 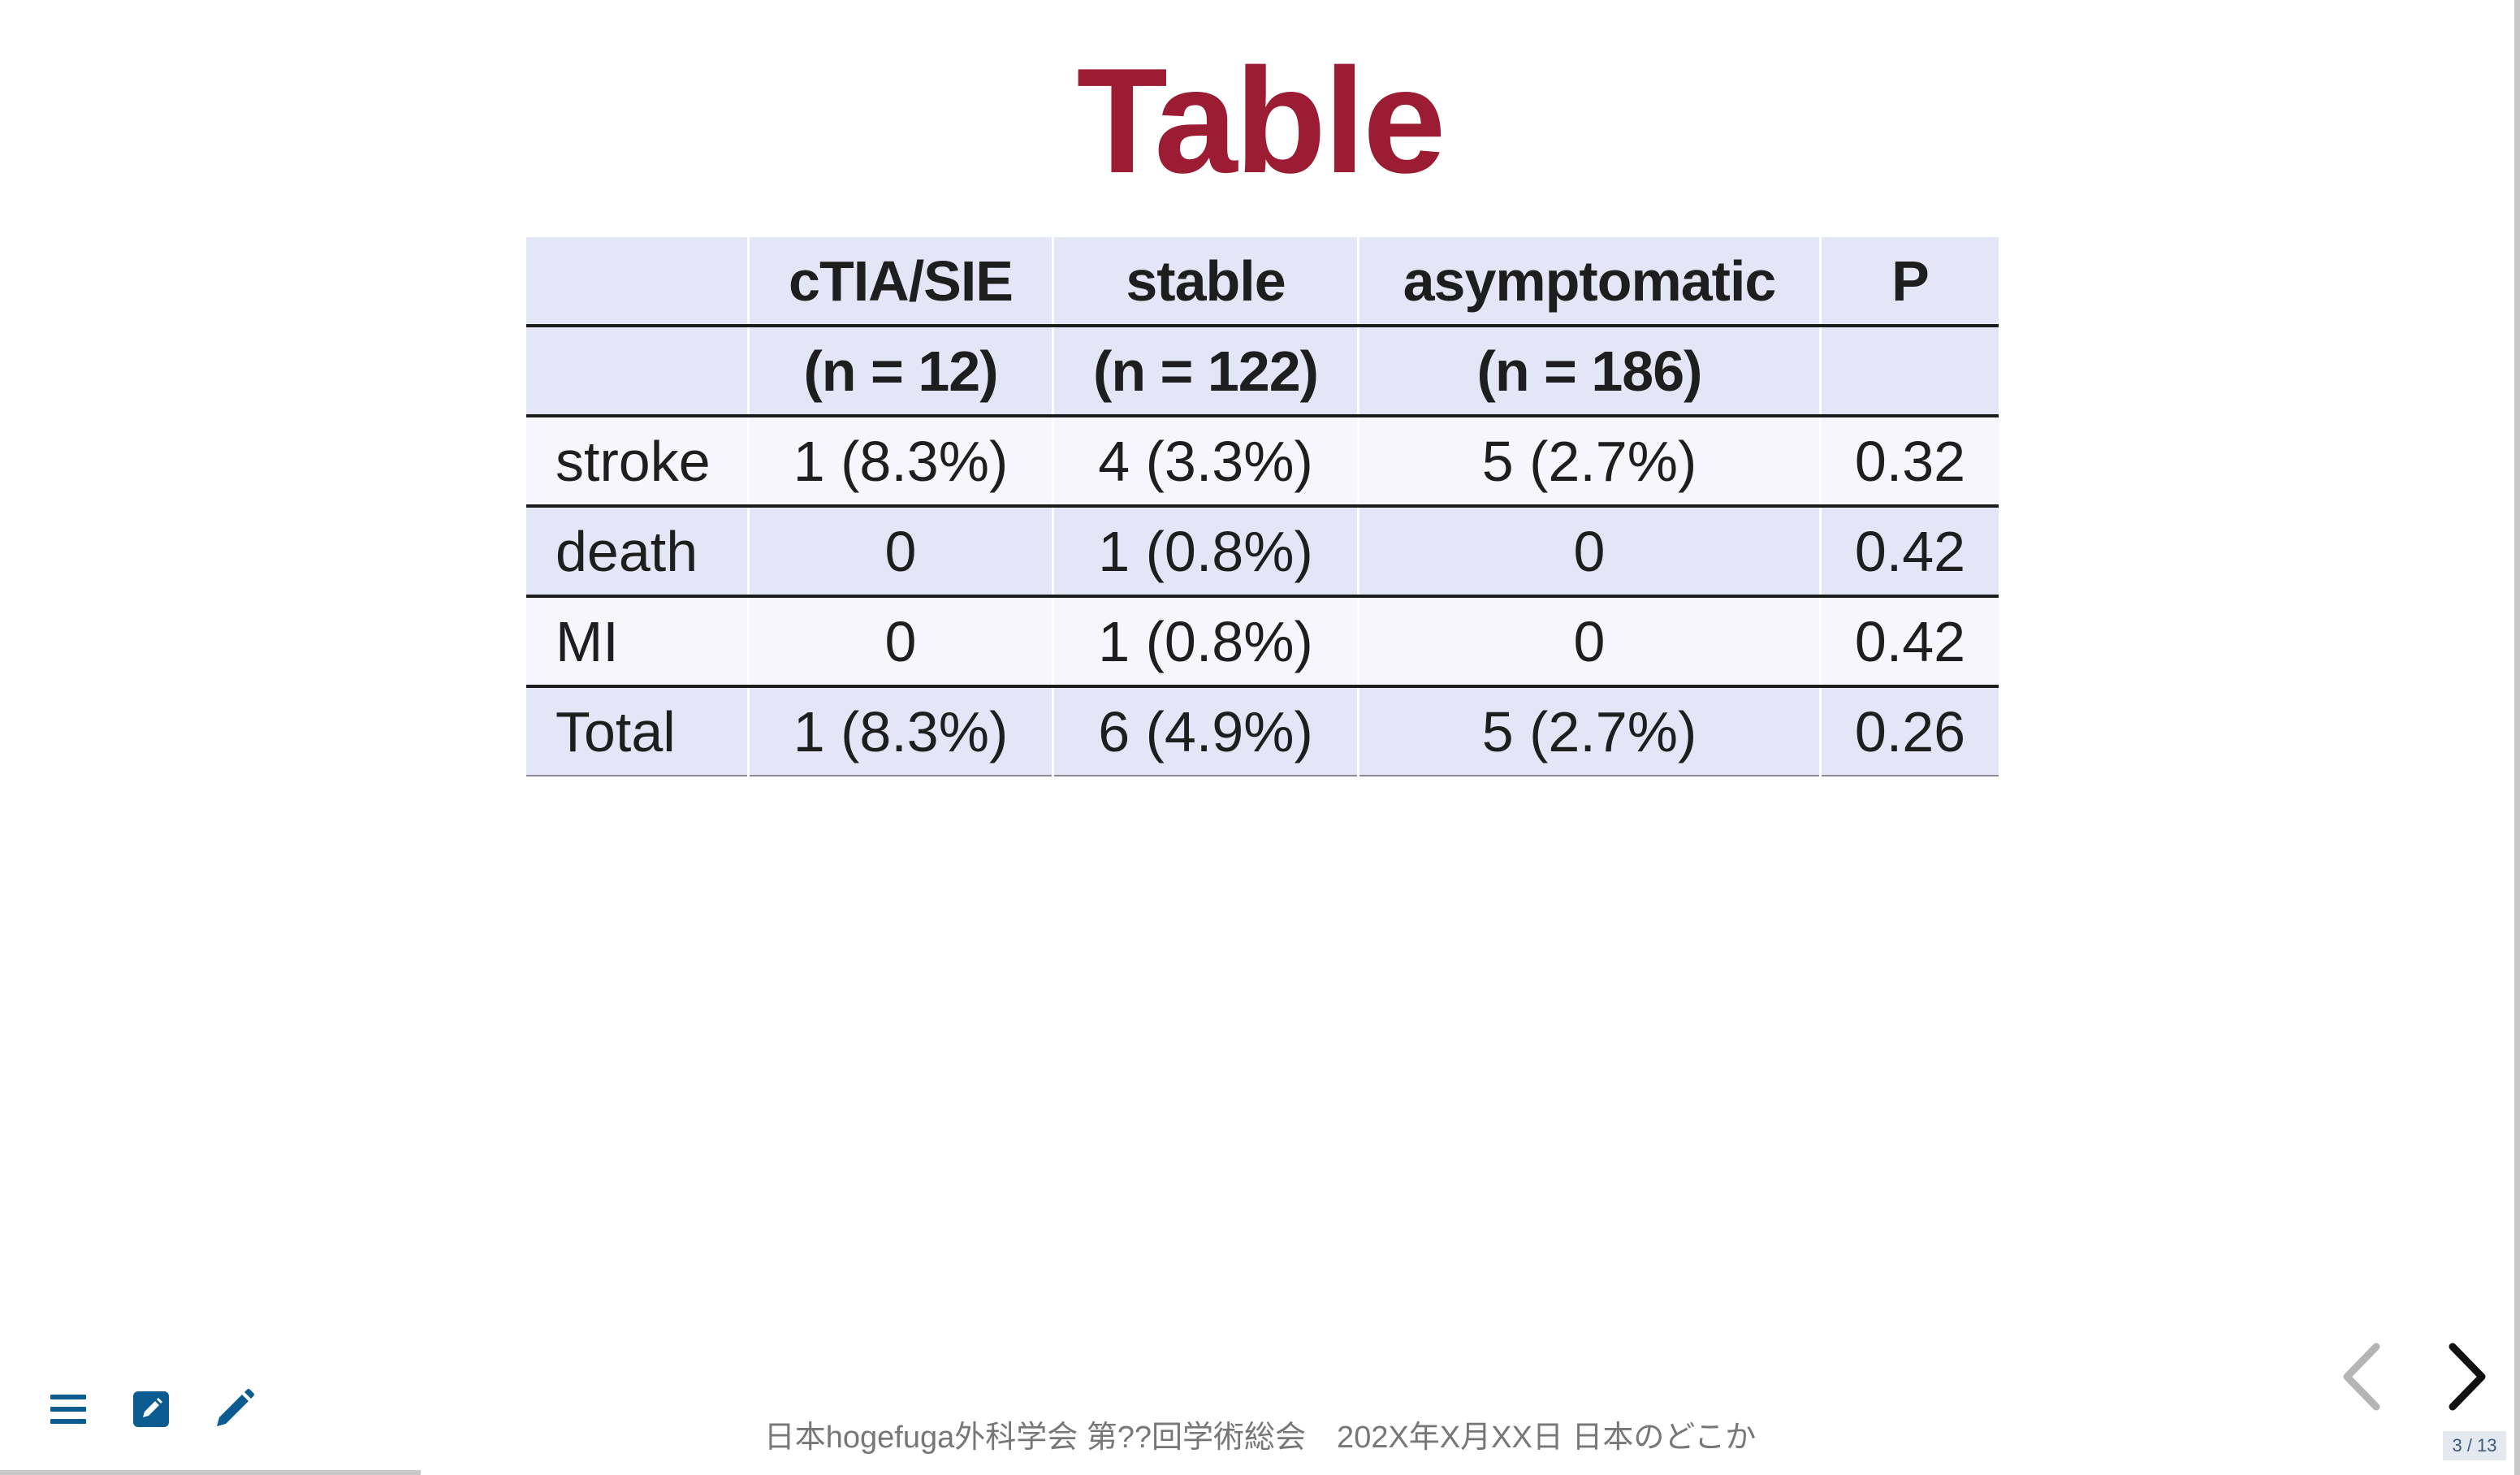 What do you see at coordinates (1205, 282) in the screenshot?
I see `header-cell-stable: stable` at bounding box center [1205, 282].